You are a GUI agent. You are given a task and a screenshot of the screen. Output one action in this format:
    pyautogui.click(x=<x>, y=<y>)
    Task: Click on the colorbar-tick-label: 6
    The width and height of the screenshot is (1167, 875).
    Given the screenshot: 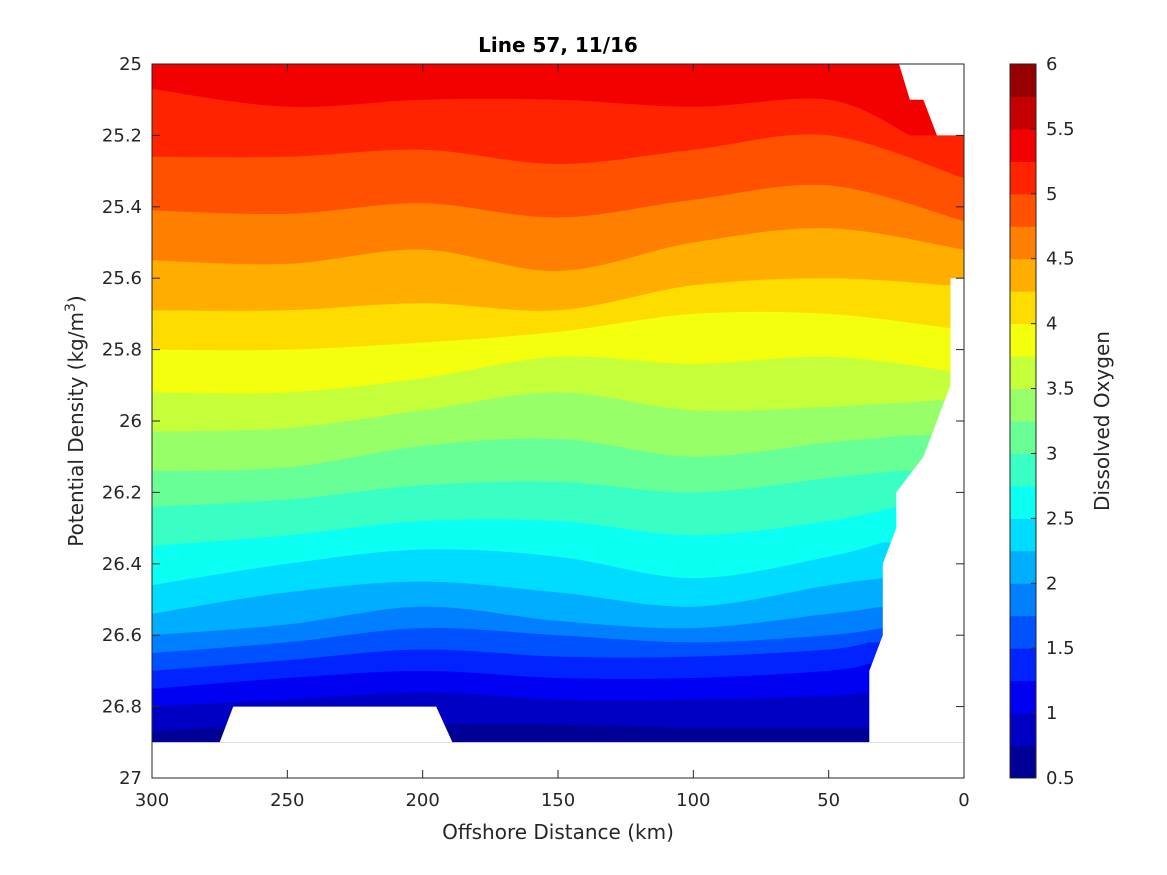 What is the action you would take?
    pyautogui.click(x=1051, y=64)
    